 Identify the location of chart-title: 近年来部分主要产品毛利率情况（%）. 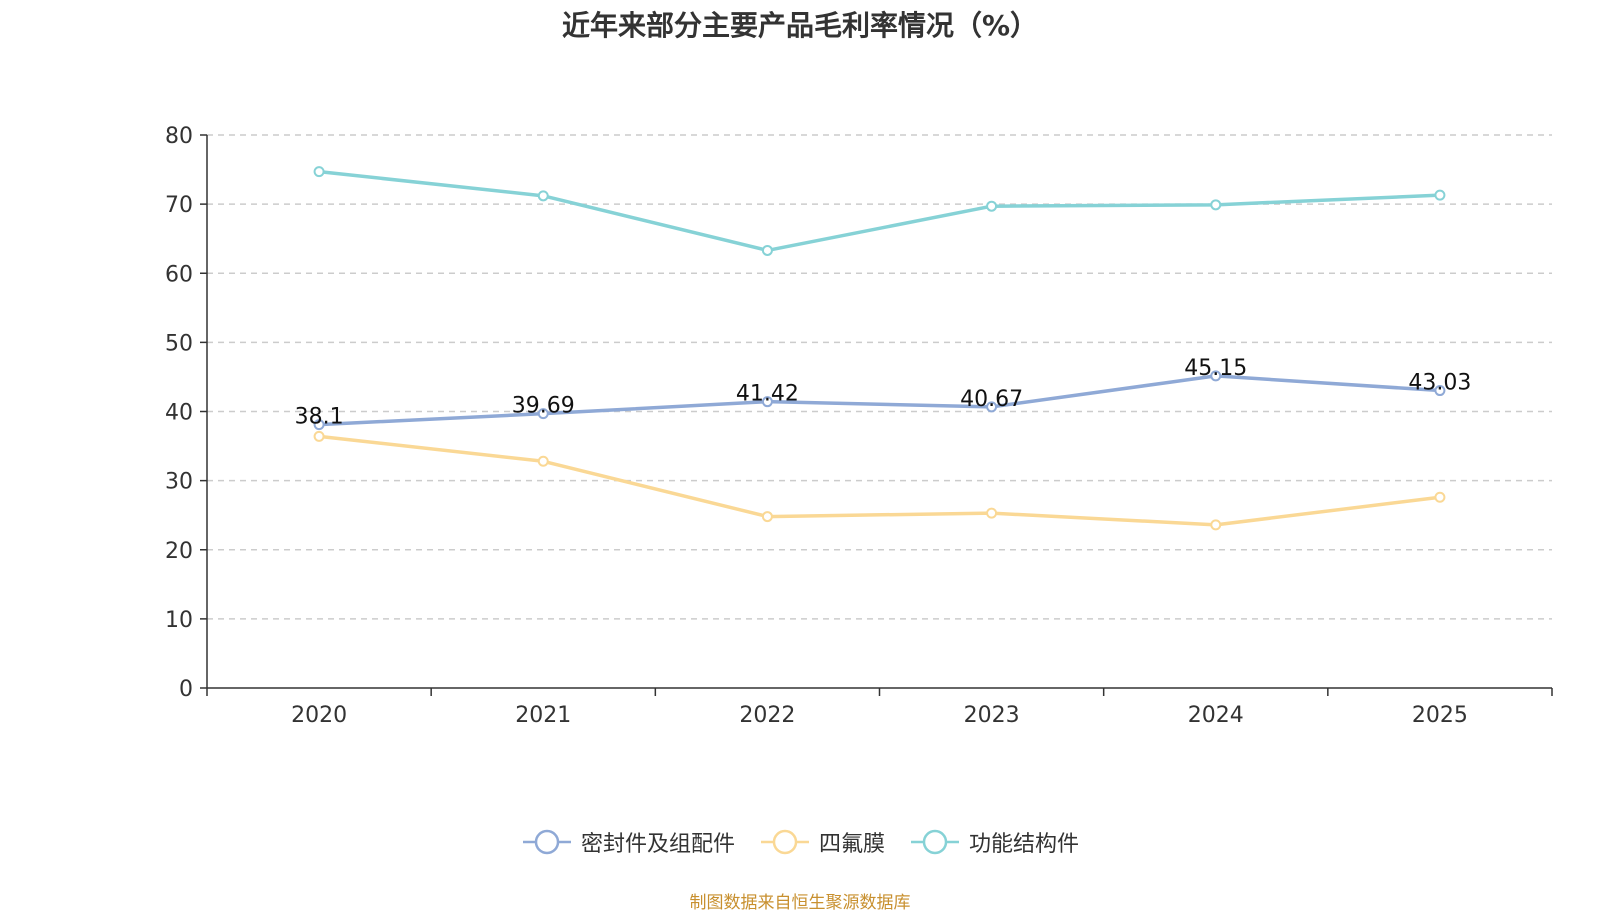
(800, 25).